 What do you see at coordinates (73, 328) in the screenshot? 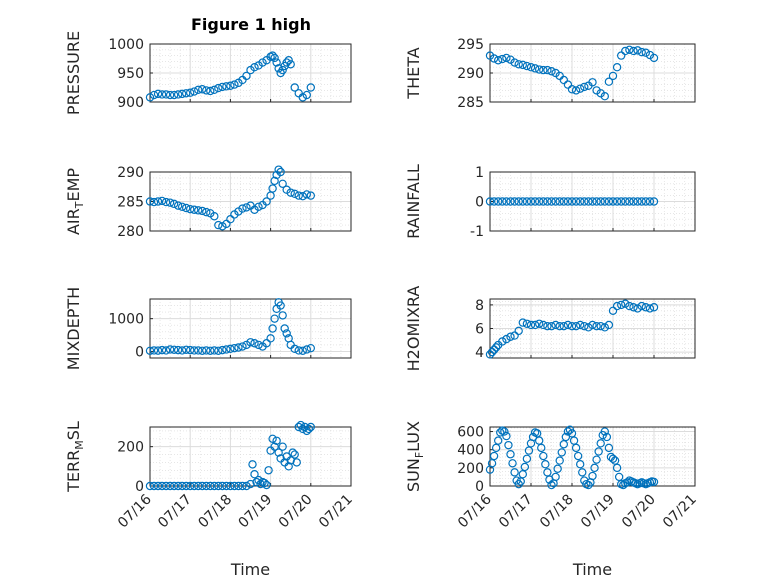
I see `y-axis-label: MIXDEPTH` at bounding box center [73, 328].